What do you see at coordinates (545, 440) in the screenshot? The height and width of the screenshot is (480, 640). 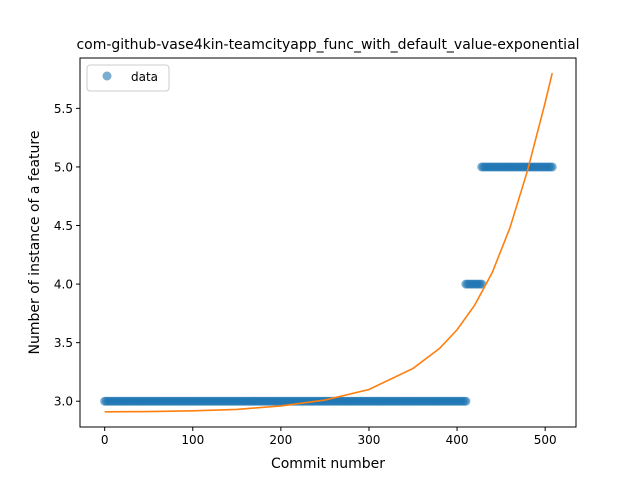 I see `x-tick-label: 500` at bounding box center [545, 440].